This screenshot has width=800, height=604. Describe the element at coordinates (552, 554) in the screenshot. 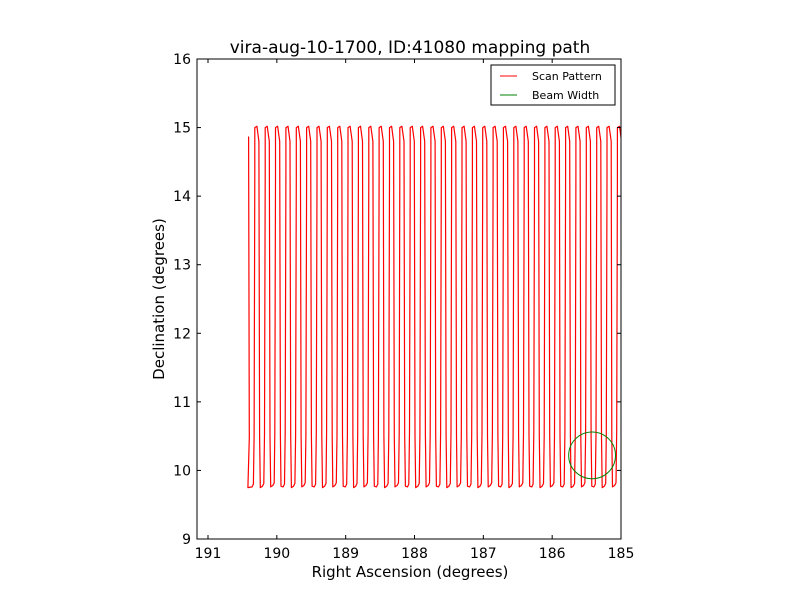

I see `x-tick-label: 186` at that location.